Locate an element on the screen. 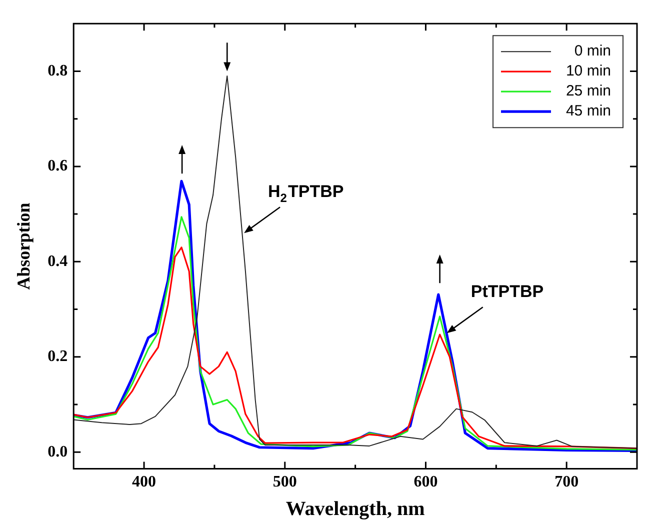 The width and height of the screenshot is (649, 532). x-tick-label: 500 is located at coordinates (284, 482).